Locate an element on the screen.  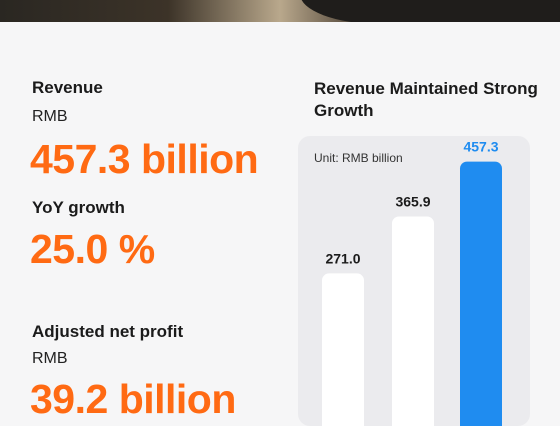
bar-value-label-1: 271.0 is located at coordinates (342, 258).